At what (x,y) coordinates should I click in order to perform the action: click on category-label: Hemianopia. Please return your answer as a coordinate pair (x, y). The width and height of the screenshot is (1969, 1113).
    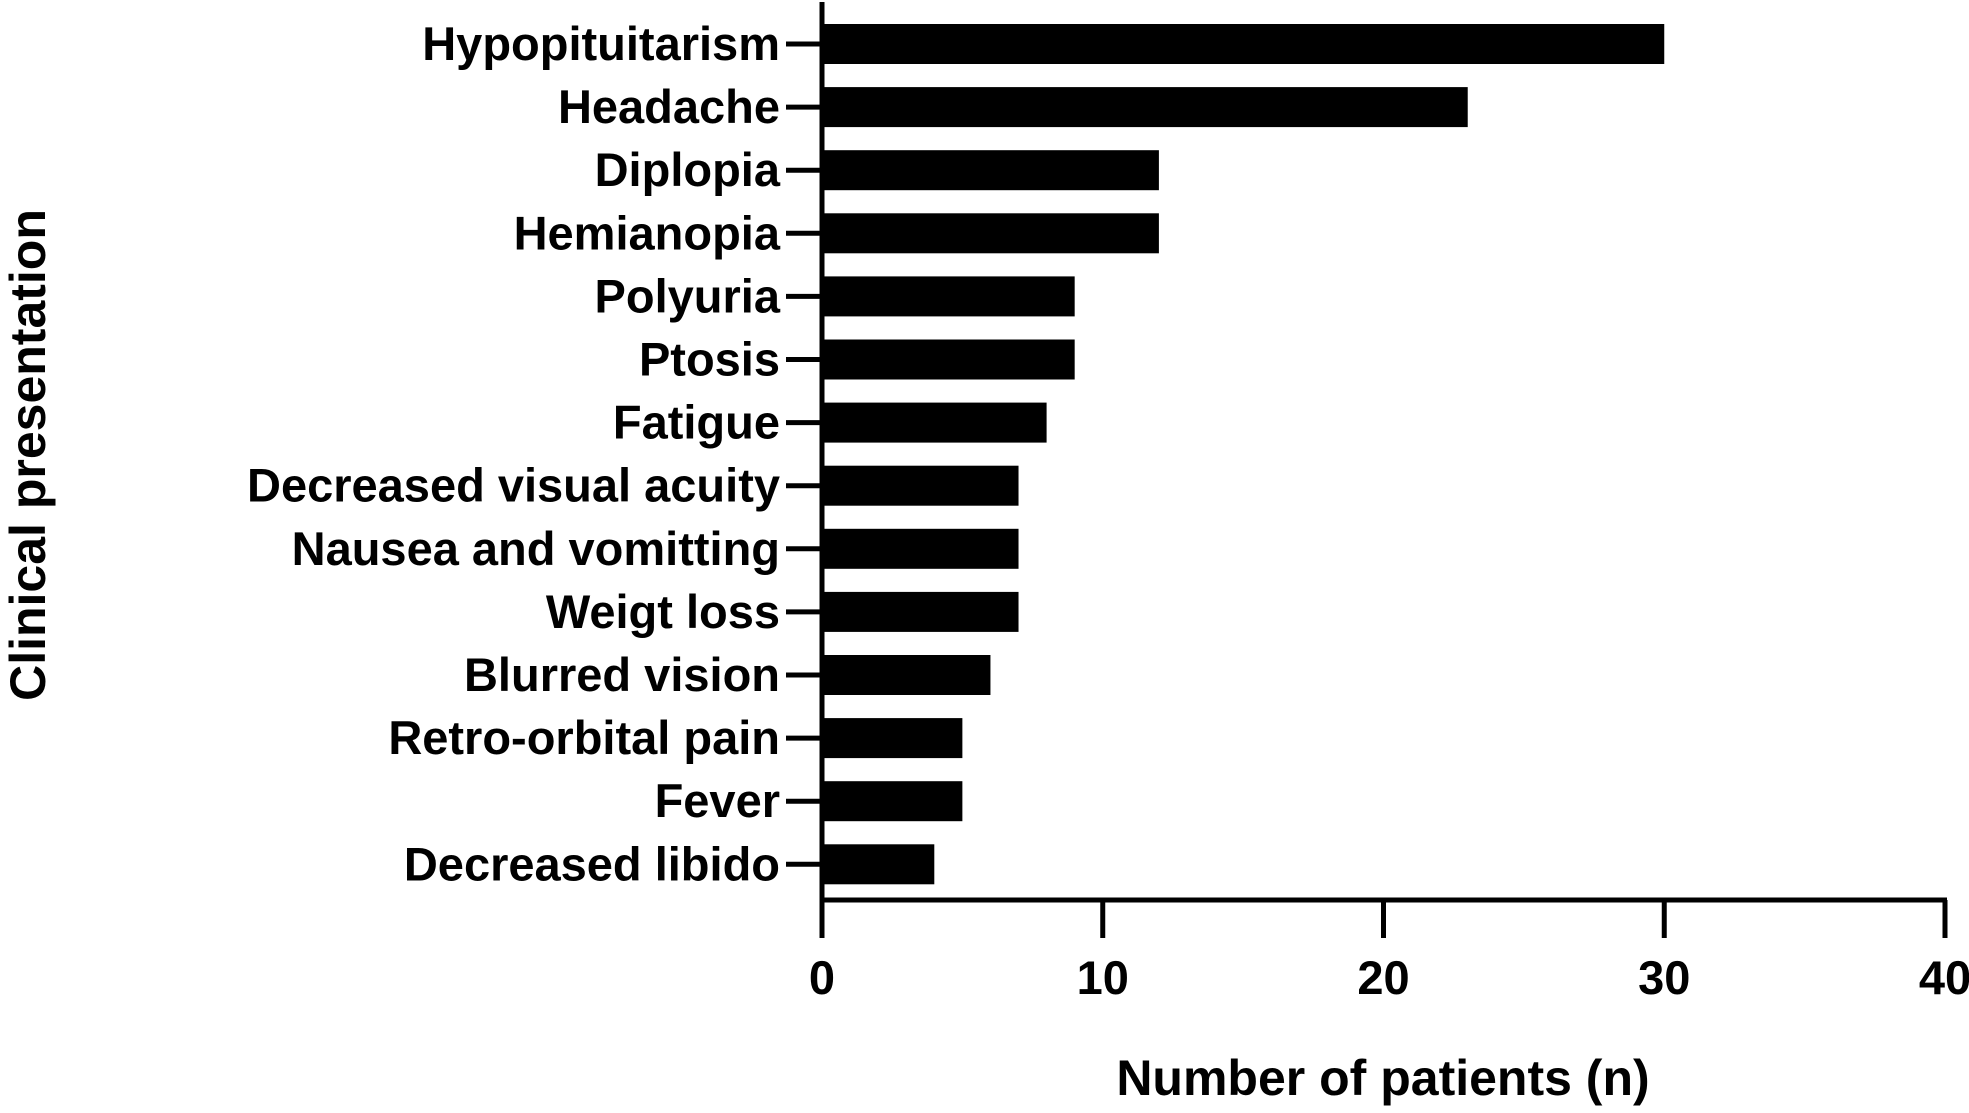
    Looking at the image, I should click on (647, 232).